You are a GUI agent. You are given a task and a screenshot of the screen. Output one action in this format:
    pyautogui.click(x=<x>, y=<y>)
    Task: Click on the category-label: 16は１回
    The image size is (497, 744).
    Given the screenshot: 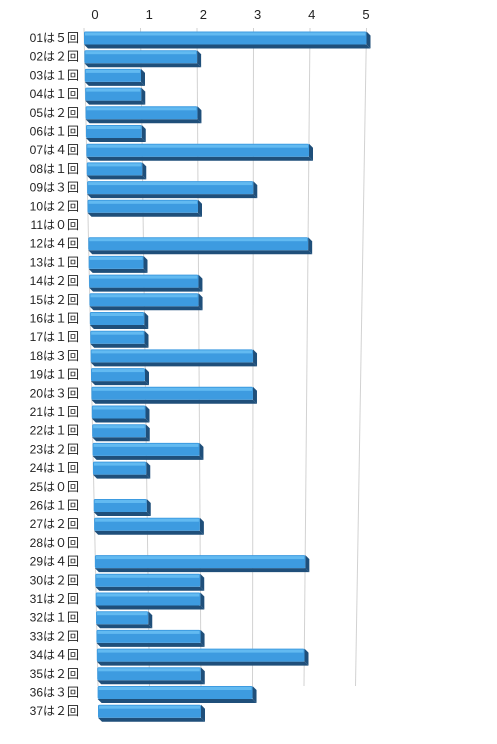 What is the action you would take?
    pyautogui.click(x=54, y=319)
    